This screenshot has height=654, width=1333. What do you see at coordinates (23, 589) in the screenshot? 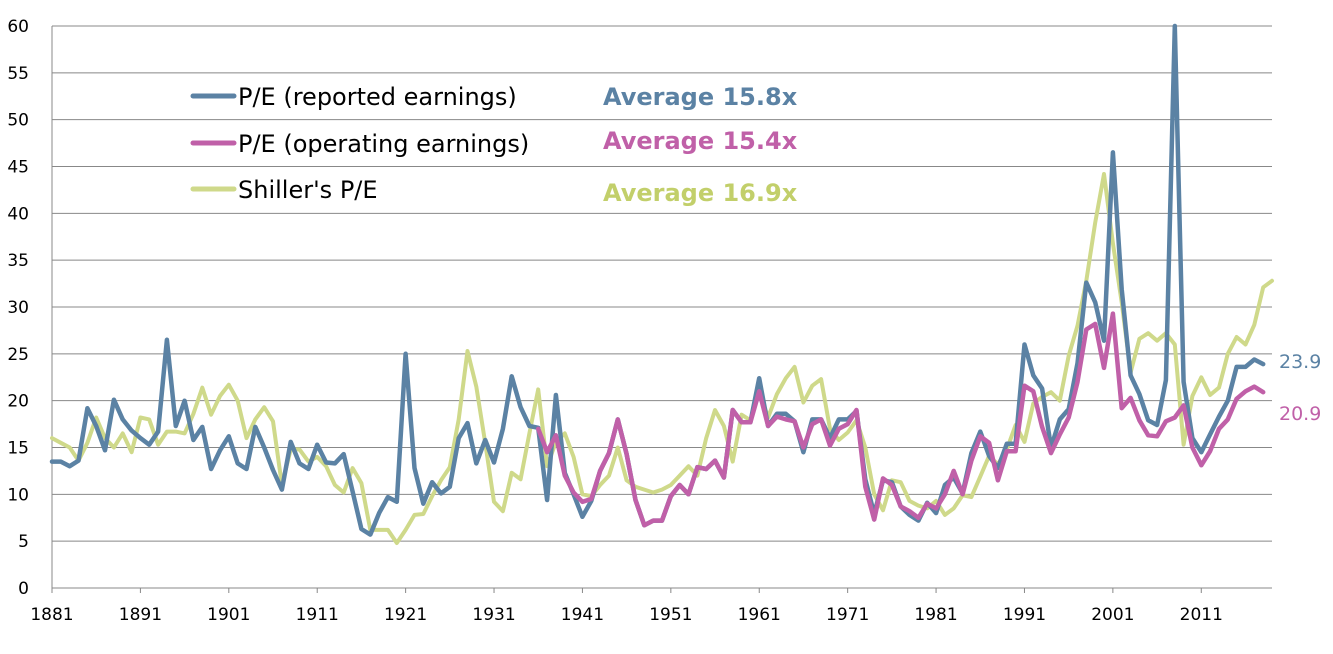
I see `y-tick-label: 0` at bounding box center [23, 589].